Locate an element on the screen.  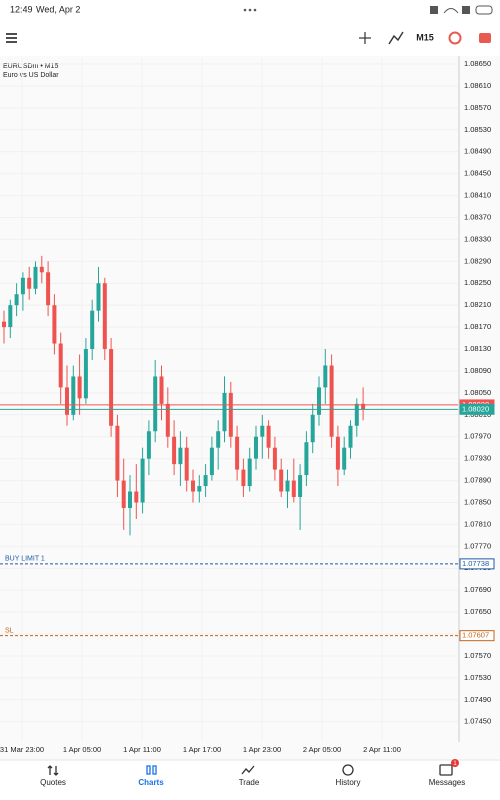
nav-item: History is located at coordinates (348, 782).